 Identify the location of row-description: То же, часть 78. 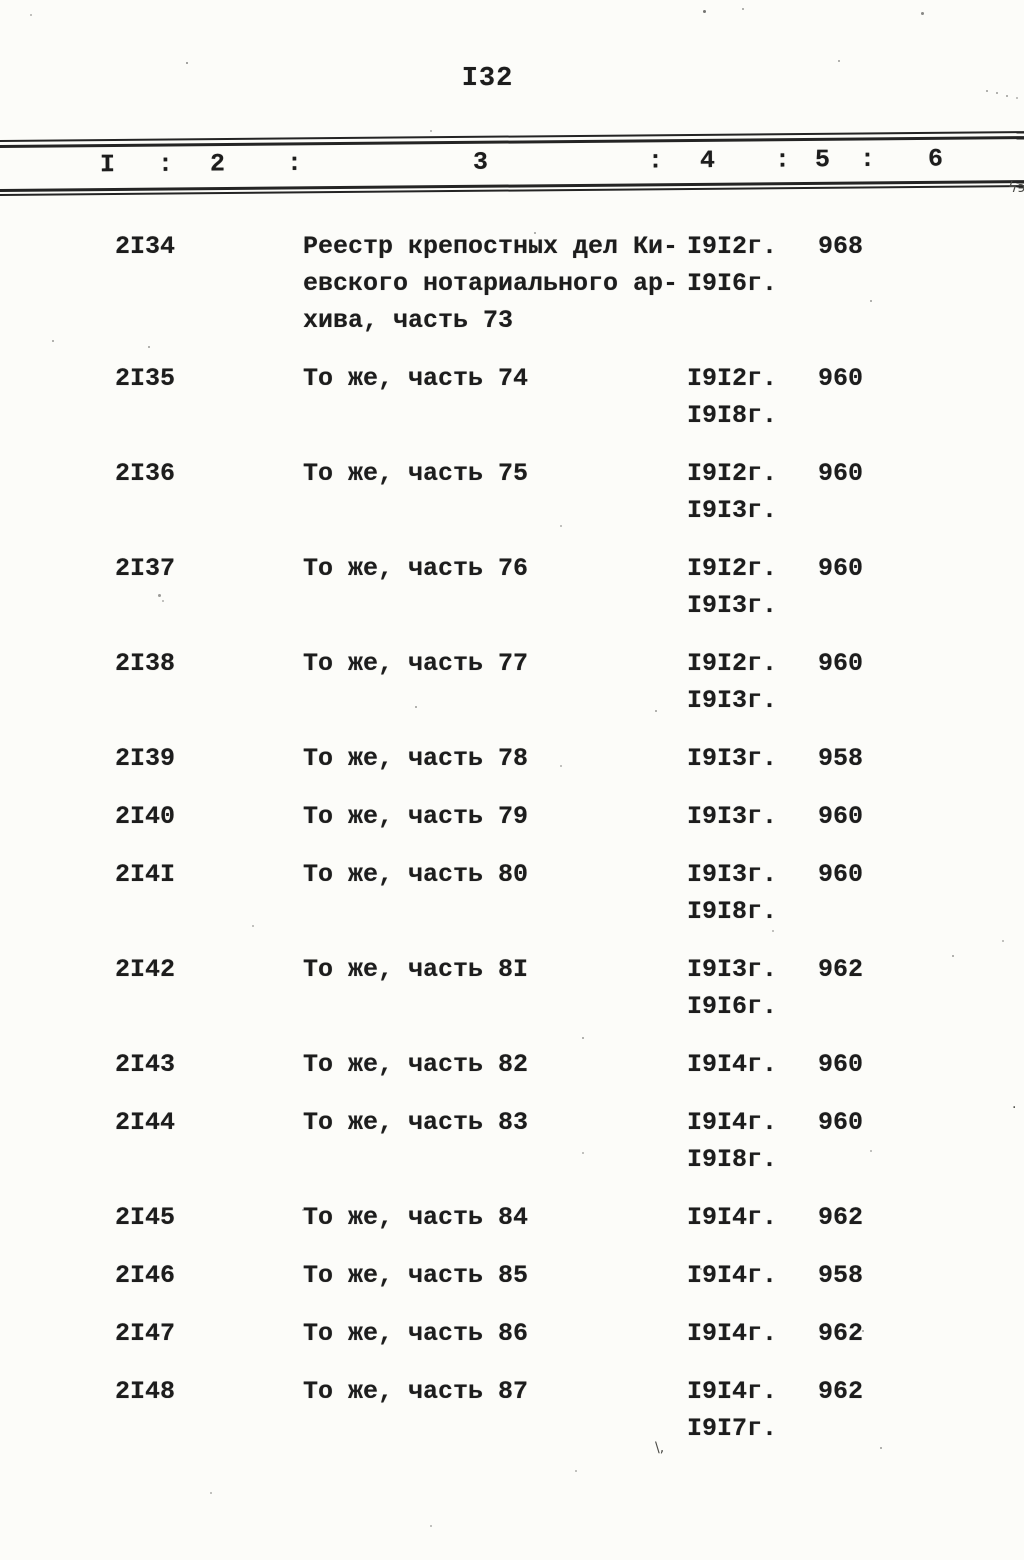
(495, 758).